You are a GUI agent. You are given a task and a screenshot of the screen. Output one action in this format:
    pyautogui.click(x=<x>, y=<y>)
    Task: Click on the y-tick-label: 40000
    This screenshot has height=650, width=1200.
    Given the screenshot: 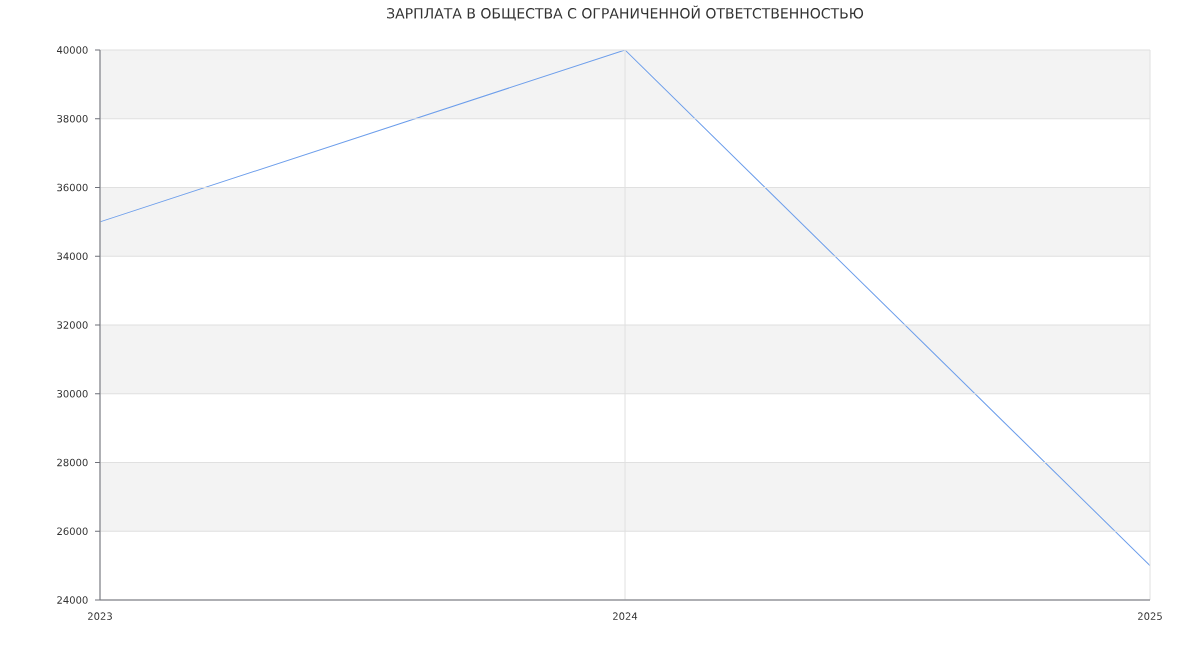 What is the action you would take?
    pyautogui.click(x=72, y=50)
    